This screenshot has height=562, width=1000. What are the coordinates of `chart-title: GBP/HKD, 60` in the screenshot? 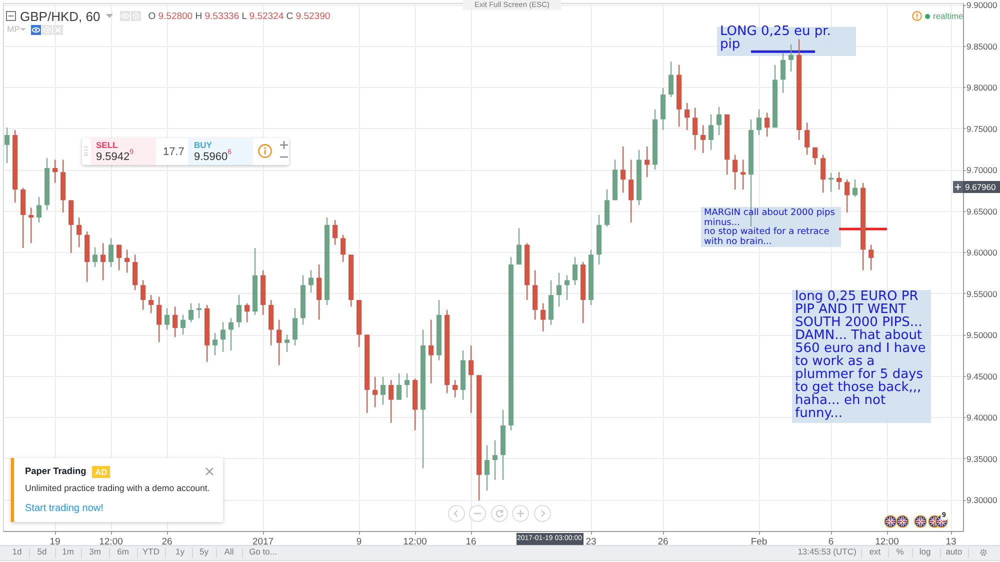 It's located at (60, 16).